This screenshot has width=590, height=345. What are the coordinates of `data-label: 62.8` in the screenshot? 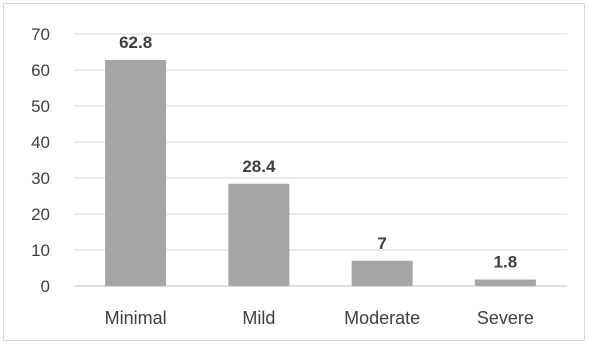 It's located at (135, 42).